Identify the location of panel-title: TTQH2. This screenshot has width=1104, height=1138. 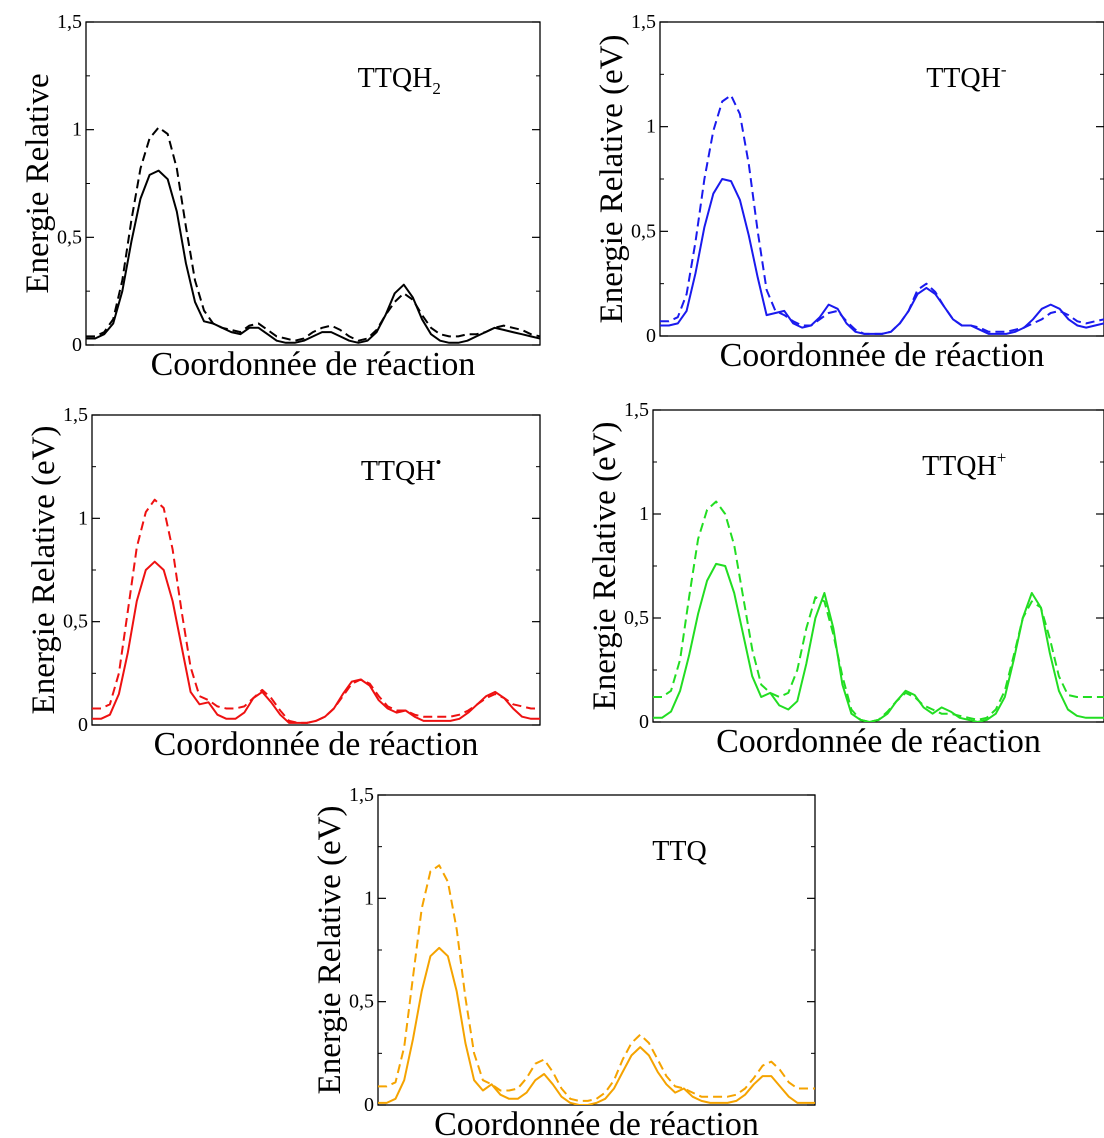
(399, 80).